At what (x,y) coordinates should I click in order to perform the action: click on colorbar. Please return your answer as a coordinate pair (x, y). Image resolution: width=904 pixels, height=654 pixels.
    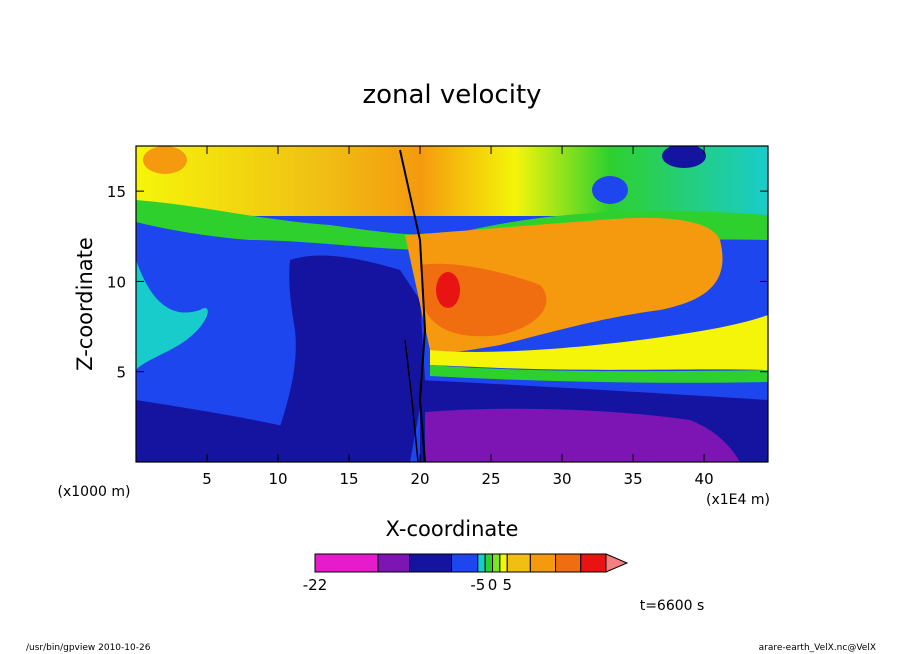
    Looking at the image, I should click on (471, 563).